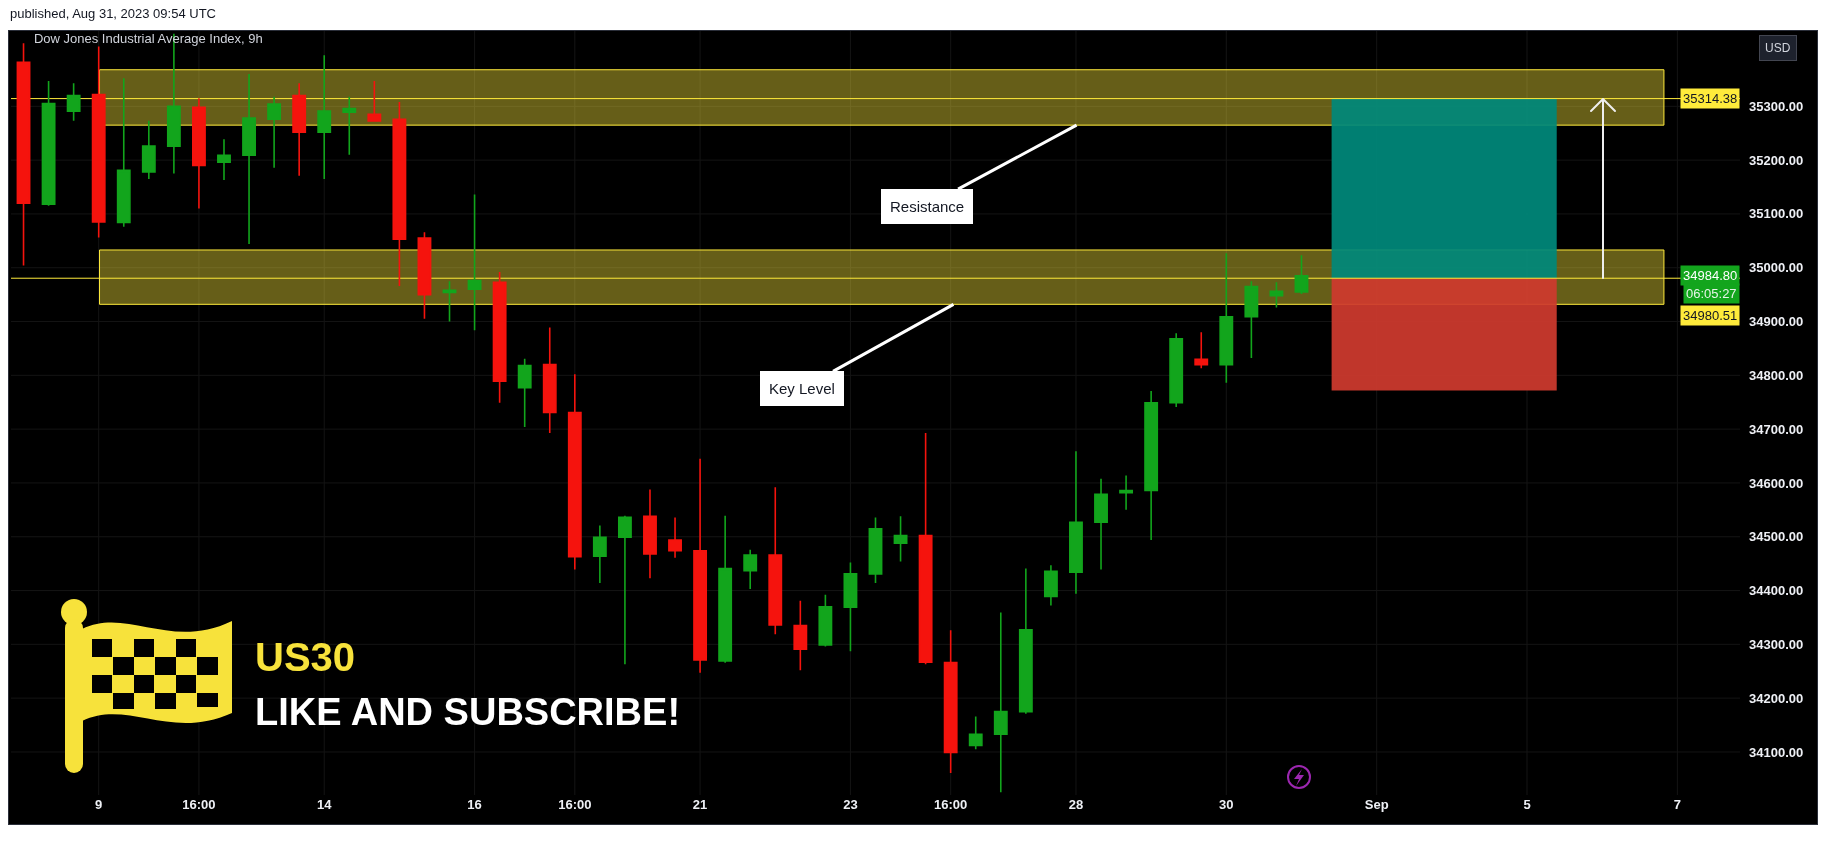 The height and width of the screenshot is (864, 1824). I want to click on y-tick-label: 35000.00, so click(1776, 268).